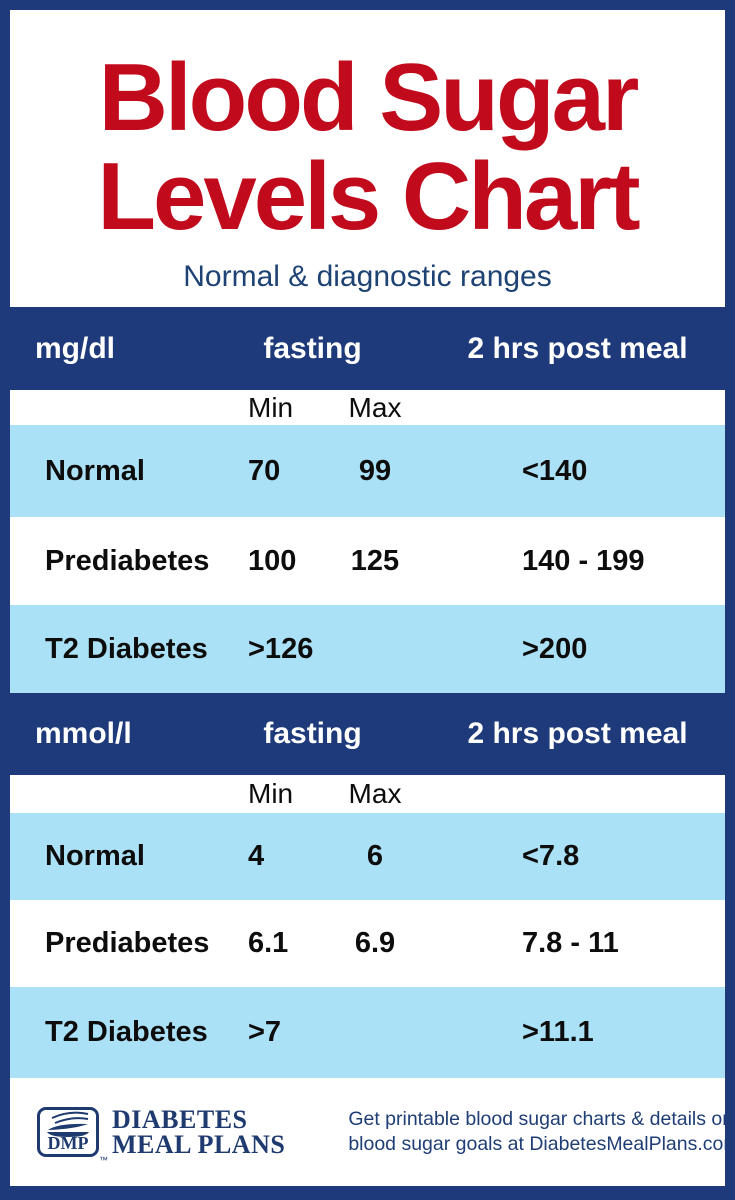  What do you see at coordinates (264, 470) in the screenshot?
I see `fasting-min-value: 70` at bounding box center [264, 470].